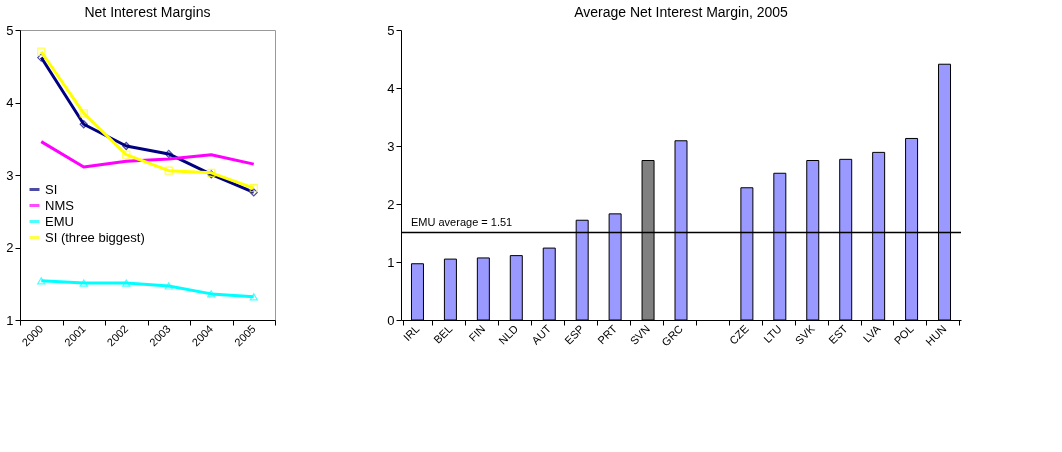 The image size is (1062, 452). Describe the element at coordinates (477, 333) in the screenshot. I see `x-tick-label: FIN` at that location.